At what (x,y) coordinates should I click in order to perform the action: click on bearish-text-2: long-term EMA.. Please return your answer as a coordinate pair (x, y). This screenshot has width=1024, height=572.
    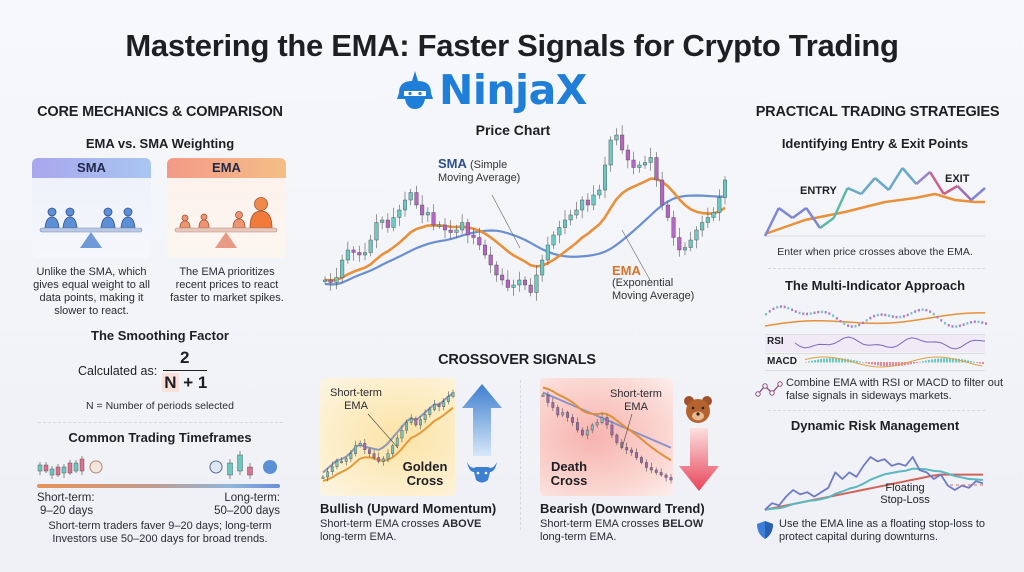
    Looking at the image, I should click on (578, 537).